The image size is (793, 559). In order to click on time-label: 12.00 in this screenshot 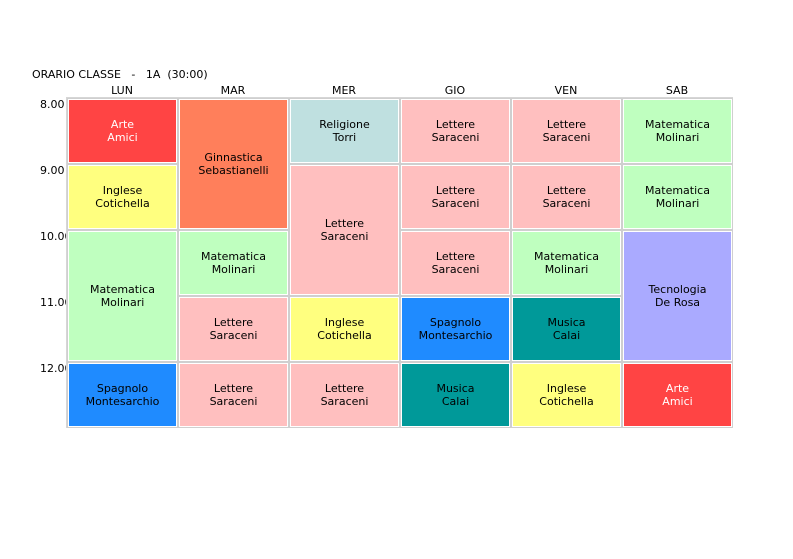, I will do `click(56, 368)`.